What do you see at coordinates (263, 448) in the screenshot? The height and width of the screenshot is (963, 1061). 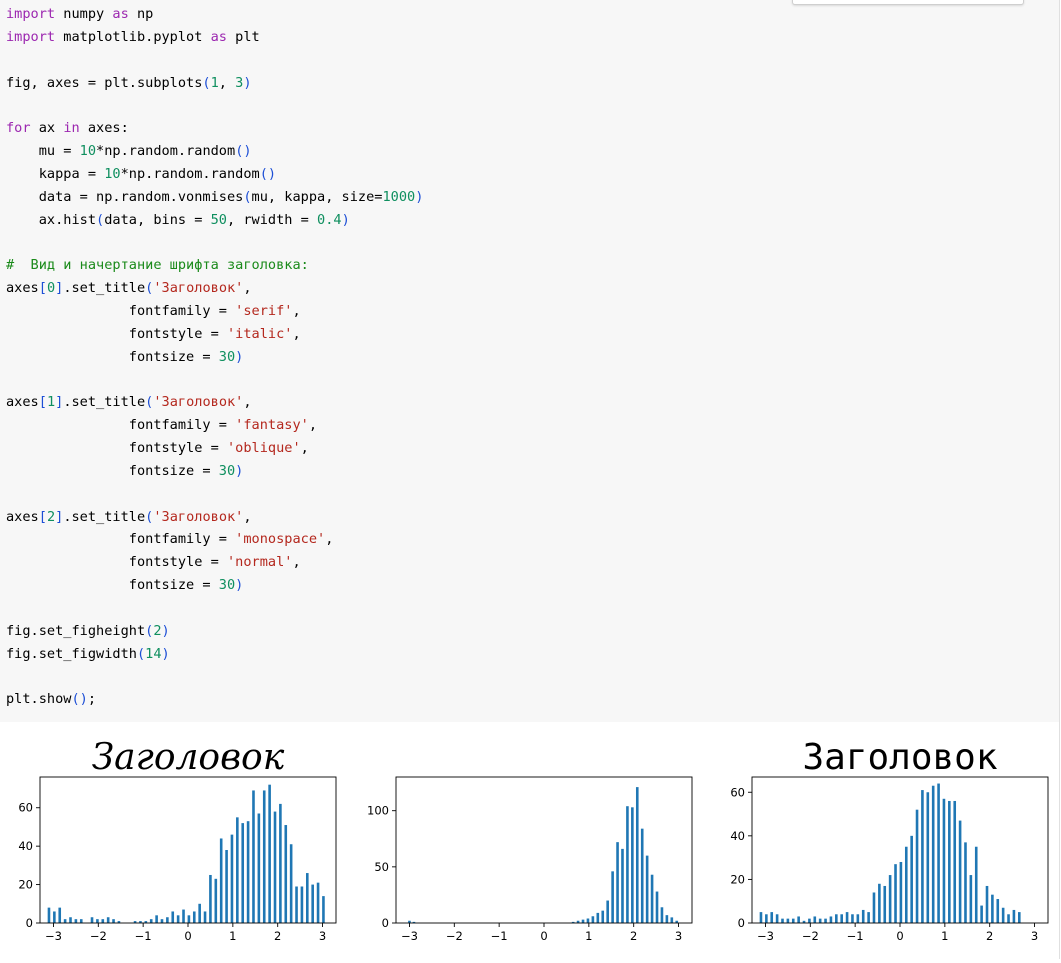 I see `code-token: 'oblique'` at bounding box center [263, 448].